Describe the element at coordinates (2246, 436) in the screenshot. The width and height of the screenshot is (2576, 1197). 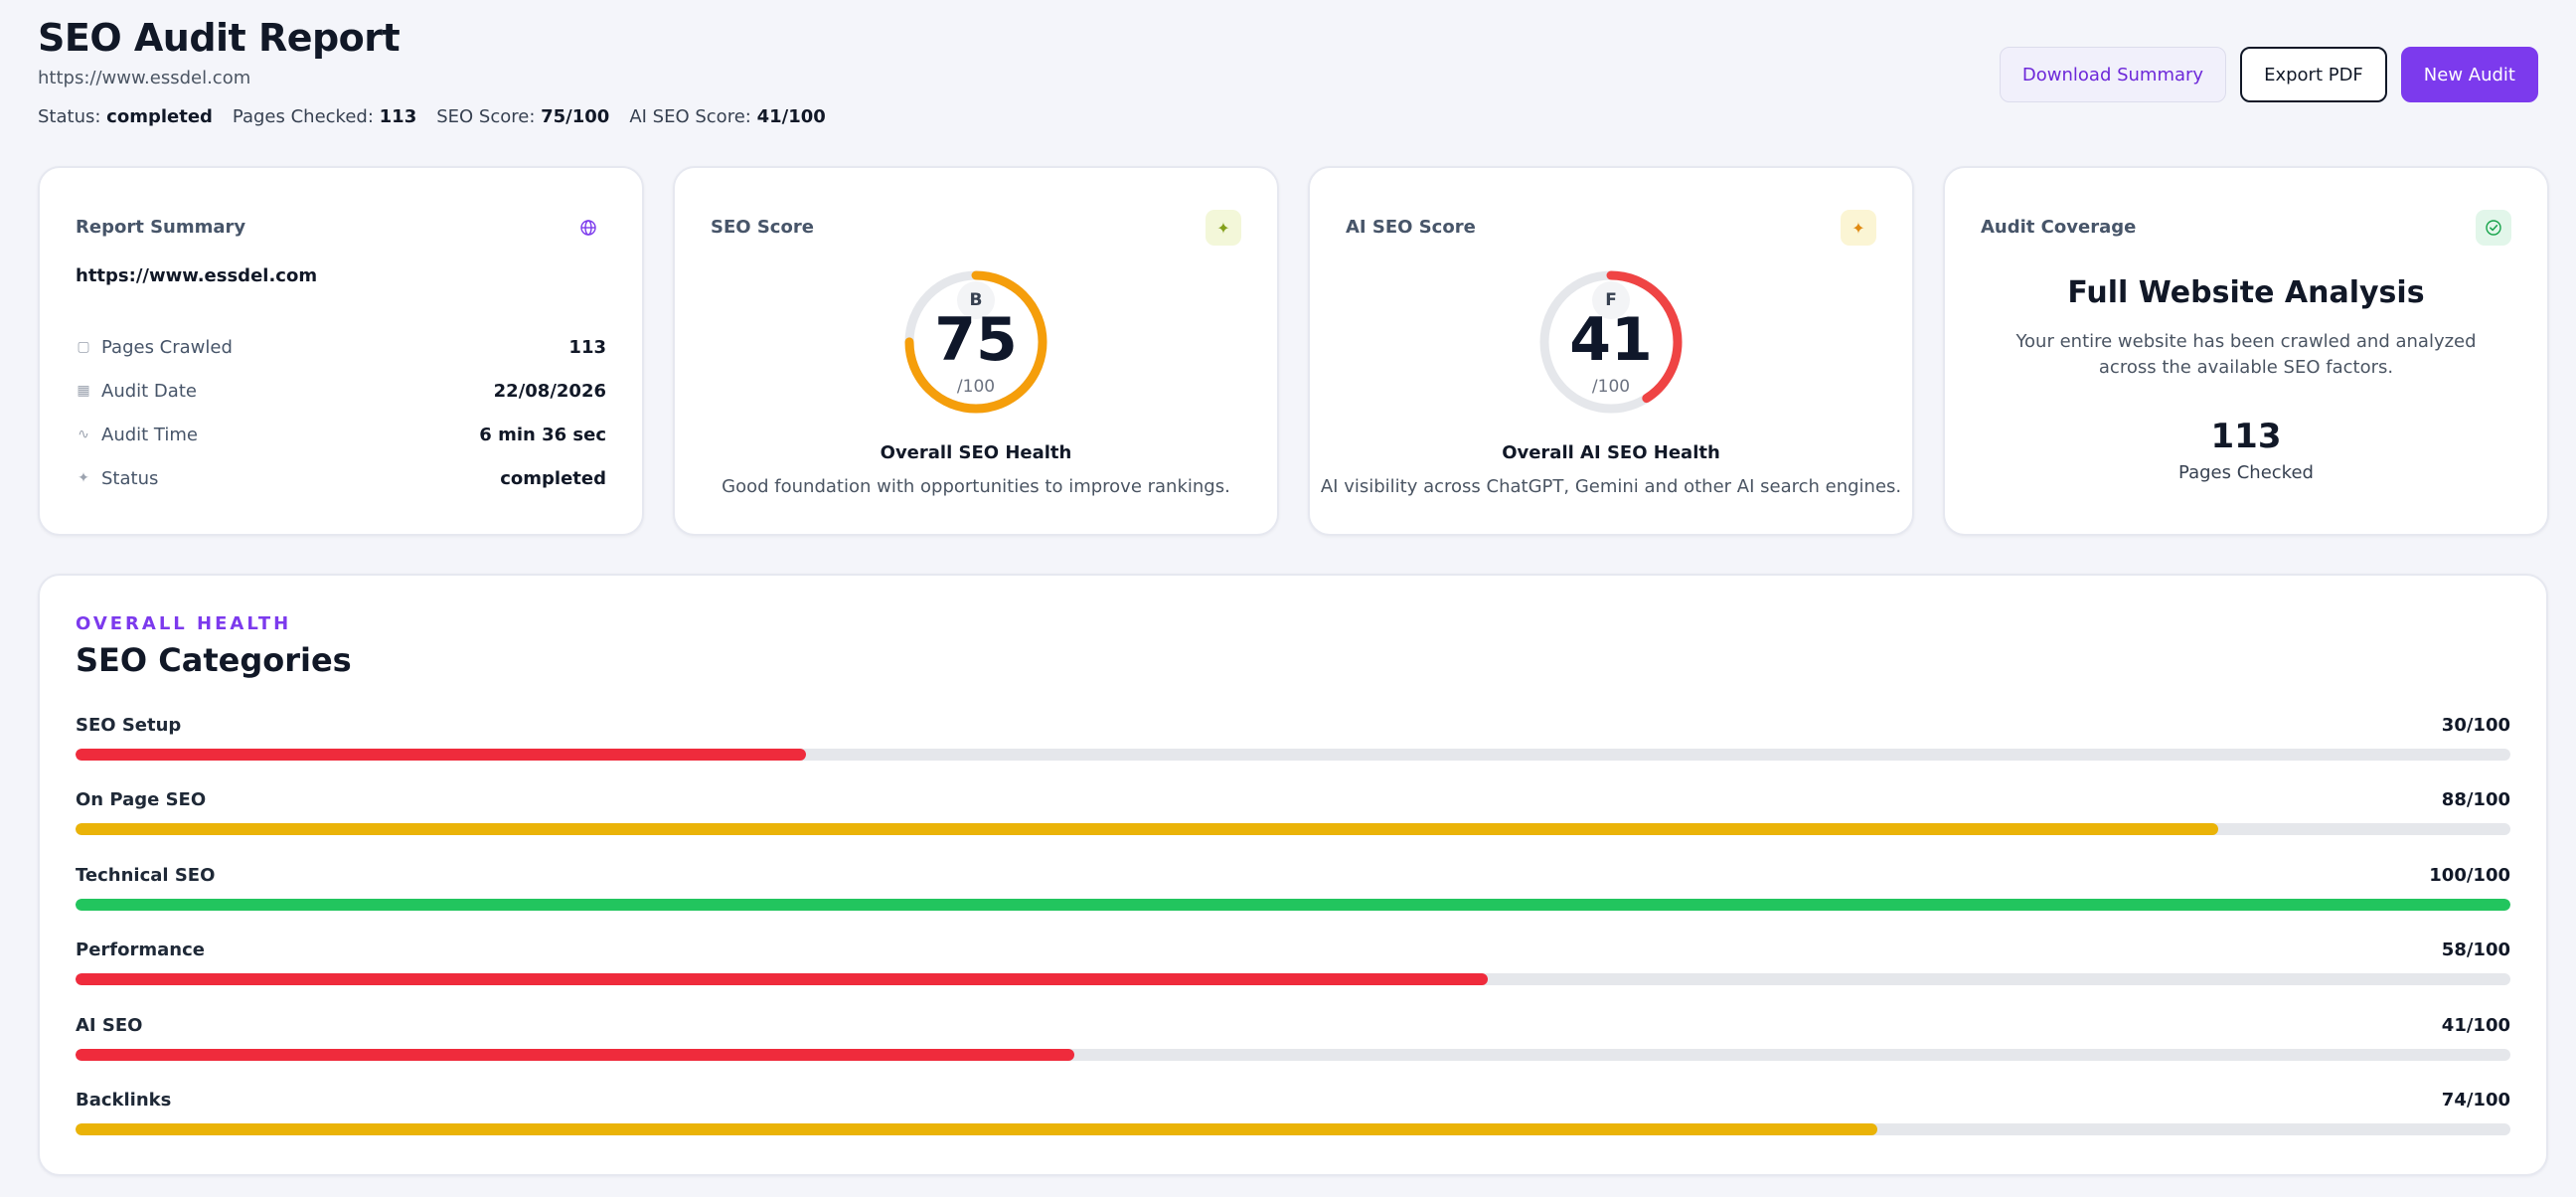
I see `coverage-count: 113` at that location.